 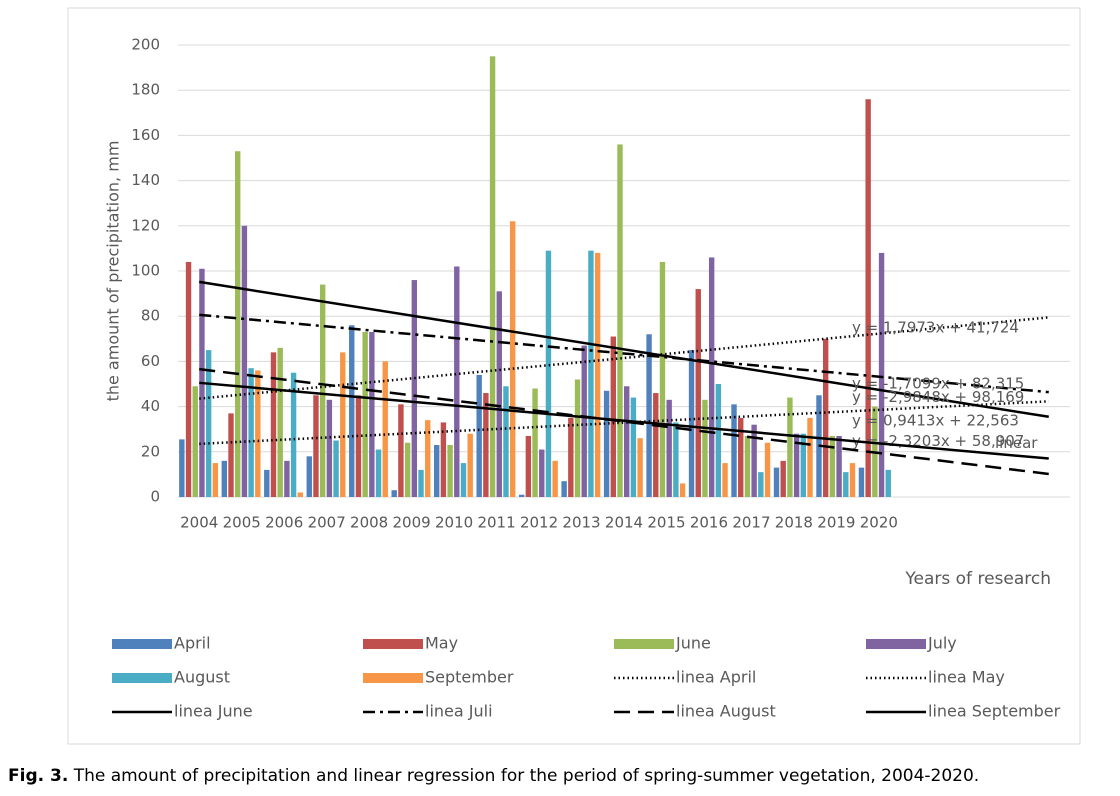 I want to click on x-tick-label: 2008, so click(x=369, y=523).